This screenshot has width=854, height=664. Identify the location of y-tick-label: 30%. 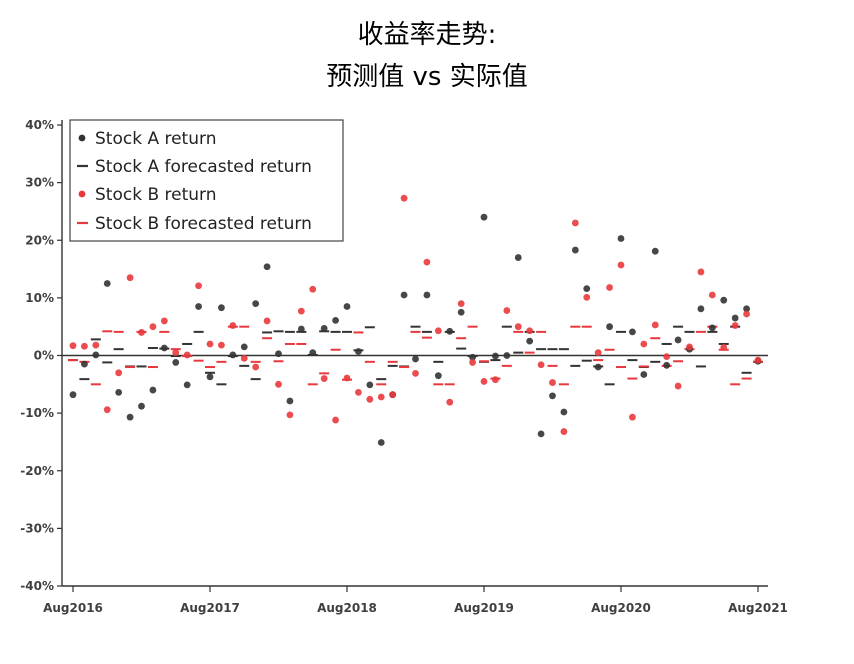
(39, 183).